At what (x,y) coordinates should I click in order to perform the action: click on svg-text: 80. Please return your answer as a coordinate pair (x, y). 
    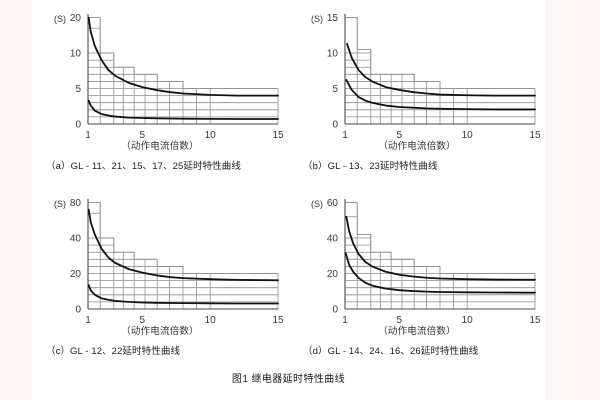
    Looking at the image, I should click on (76, 203).